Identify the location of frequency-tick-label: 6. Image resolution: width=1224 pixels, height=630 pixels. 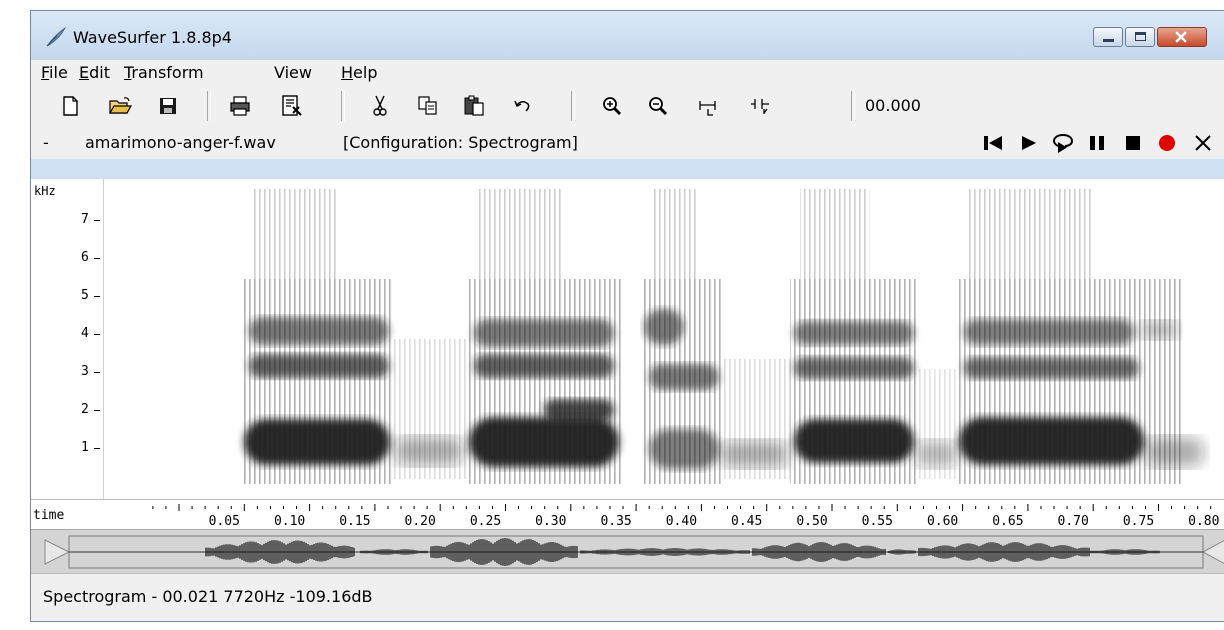
(85, 257).